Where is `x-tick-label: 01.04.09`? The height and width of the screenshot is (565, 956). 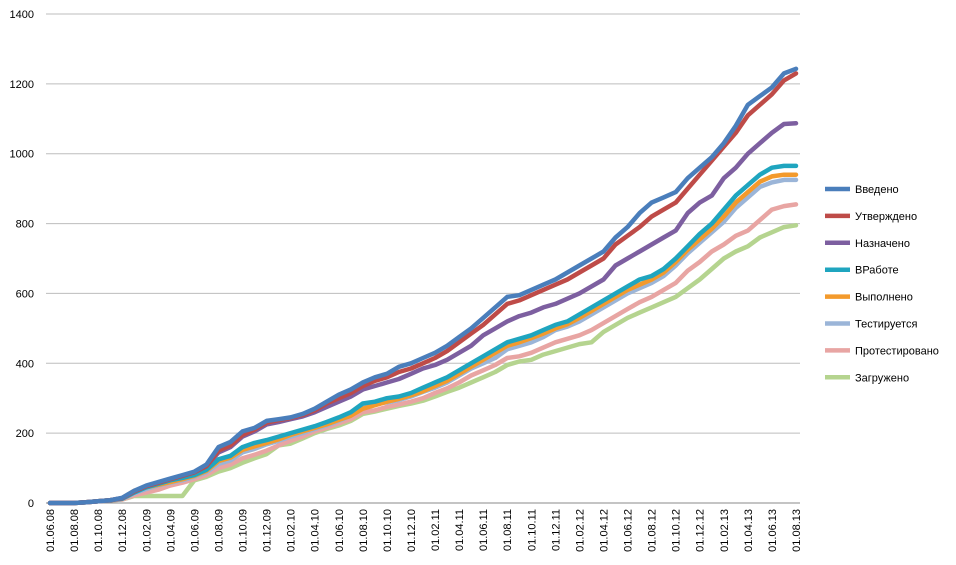
x-tick-label: 01.04.09 is located at coordinates (171, 530).